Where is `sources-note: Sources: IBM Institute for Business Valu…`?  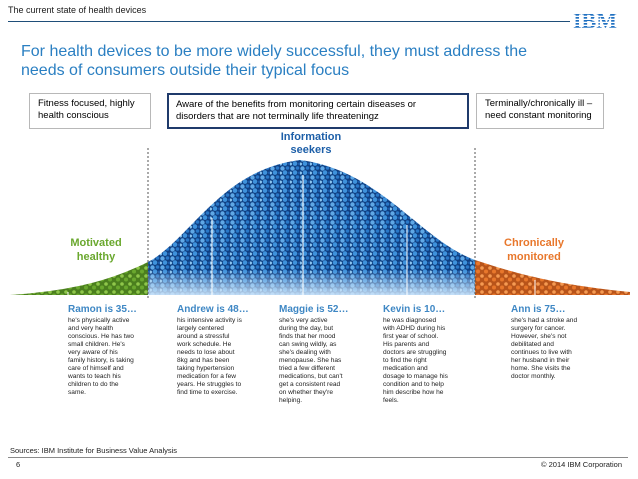 sources-note: Sources: IBM Institute for Business Valu… is located at coordinates (94, 450).